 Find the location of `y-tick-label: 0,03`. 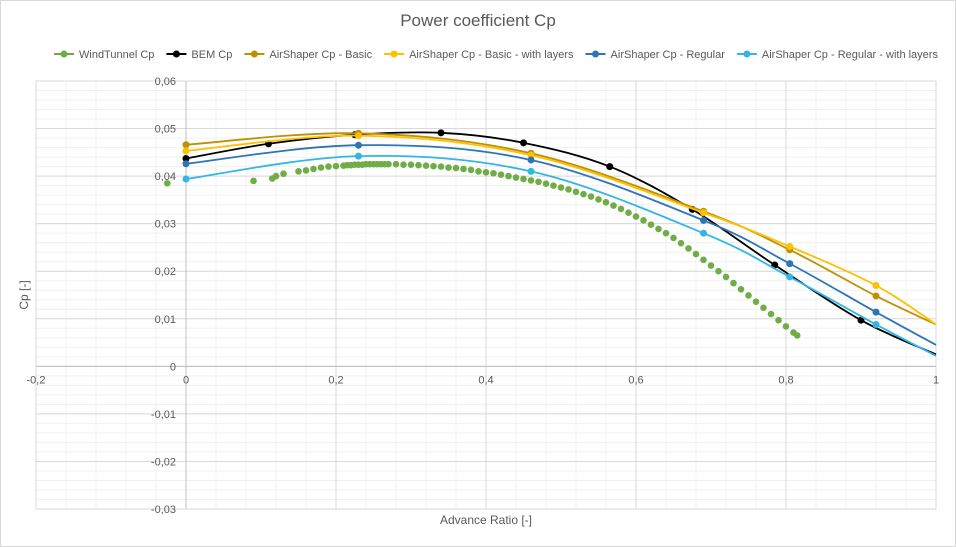

y-tick-label: 0,03 is located at coordinates (165, 225).